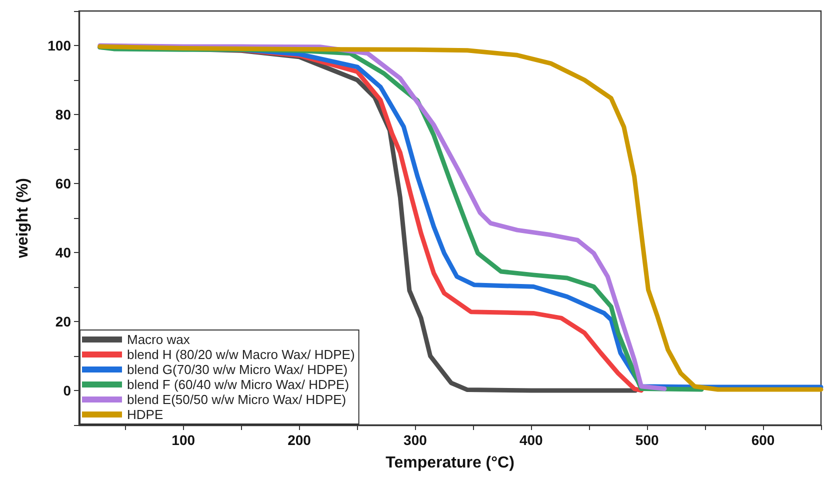 Image resolution: width=830 pixels, height=478 pixels. Describe the element at coordinates (63, 184) in the screenshot. I see `y-tick-label: 60` at that location.